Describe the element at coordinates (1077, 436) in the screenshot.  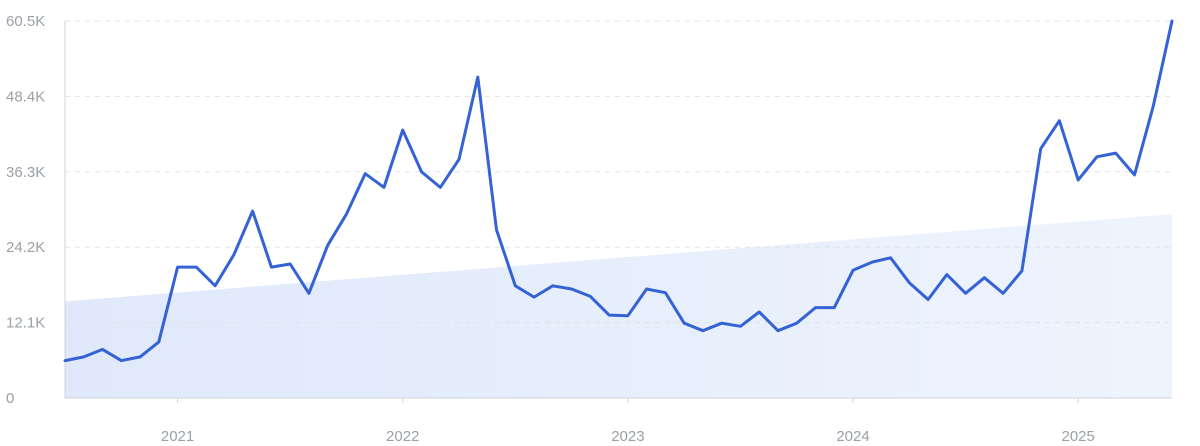
I see `x-tick-label: 2025` at that location.